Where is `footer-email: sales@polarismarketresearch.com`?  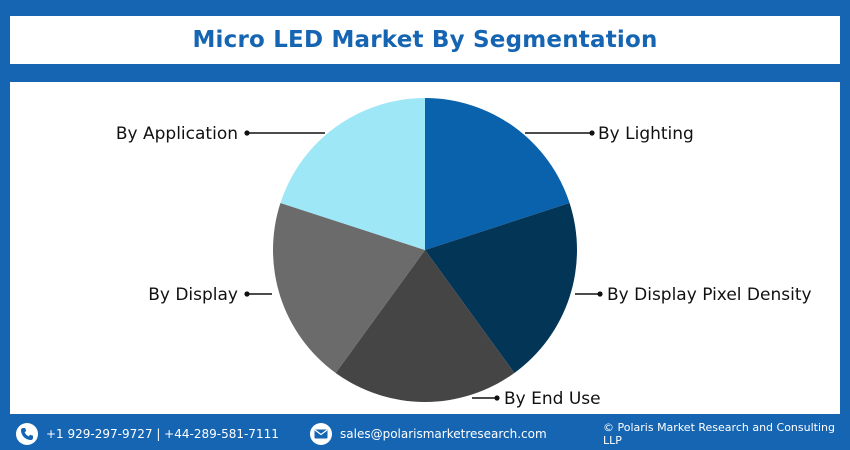
footer-email: sales@polarismarketresearch.com is located at coordinates (428, 434).